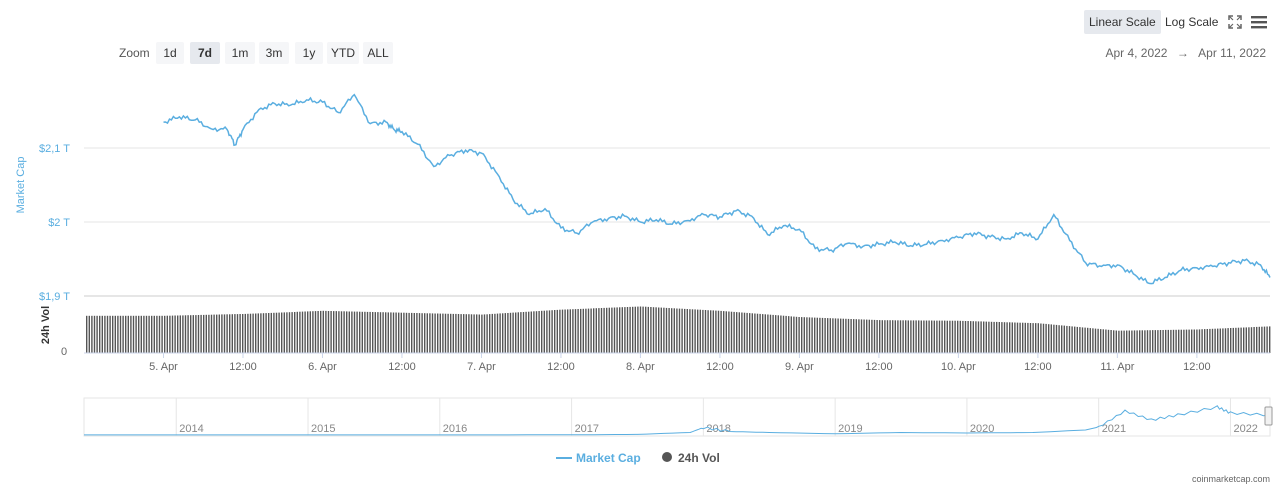 This screenshot has width=1280, height=486. What do you see at coordinates (1136, 53) in the screenshot?
I see `range-from: Apr 4, 2022` at bounding box center [1136, 53].